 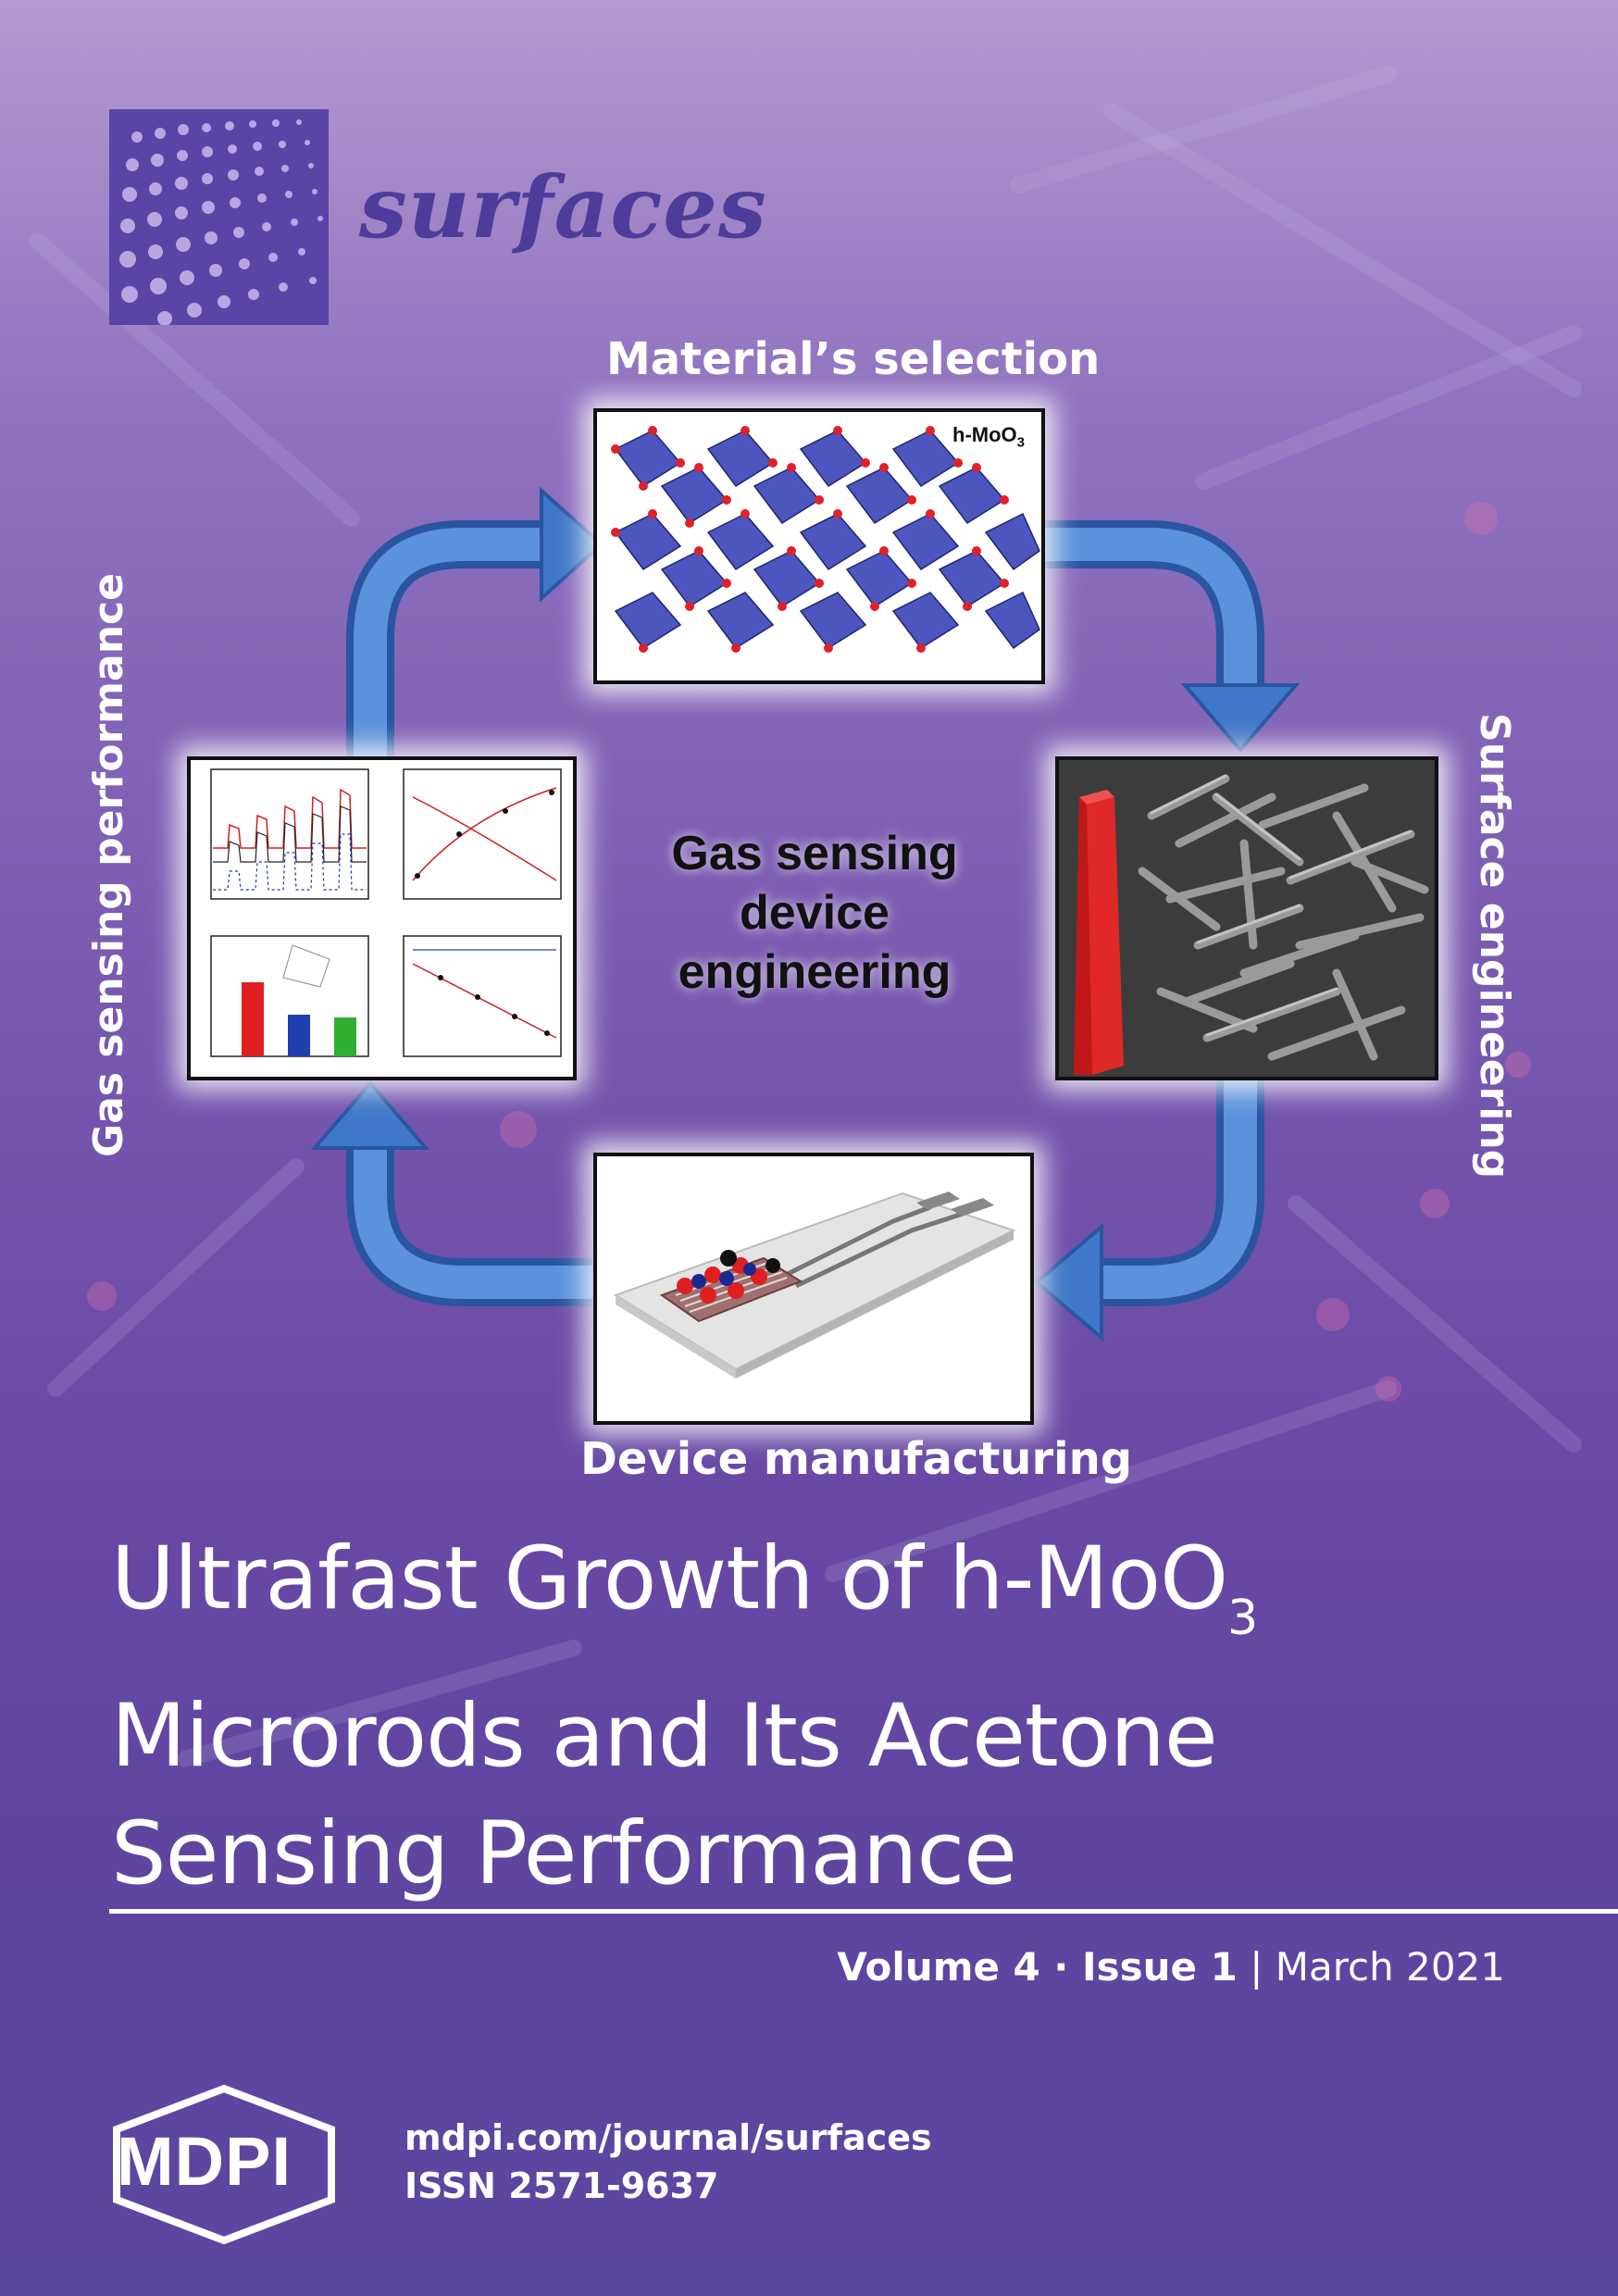 What do you see at coordinates (564, 1853) in the screenshot?
I see `title-line: Sensing Performance` at bounding box center [564, 1853].